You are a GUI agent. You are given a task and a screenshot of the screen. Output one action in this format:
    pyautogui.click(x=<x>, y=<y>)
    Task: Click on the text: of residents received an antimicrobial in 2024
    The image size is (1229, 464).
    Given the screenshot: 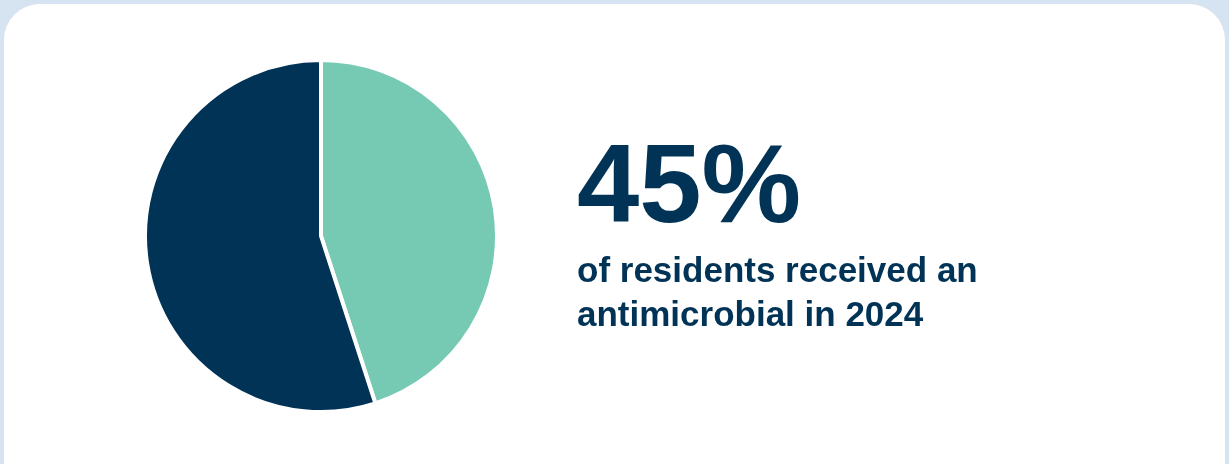 What is the action you would take?
    pyautogui.click(x=782, y=291)
    